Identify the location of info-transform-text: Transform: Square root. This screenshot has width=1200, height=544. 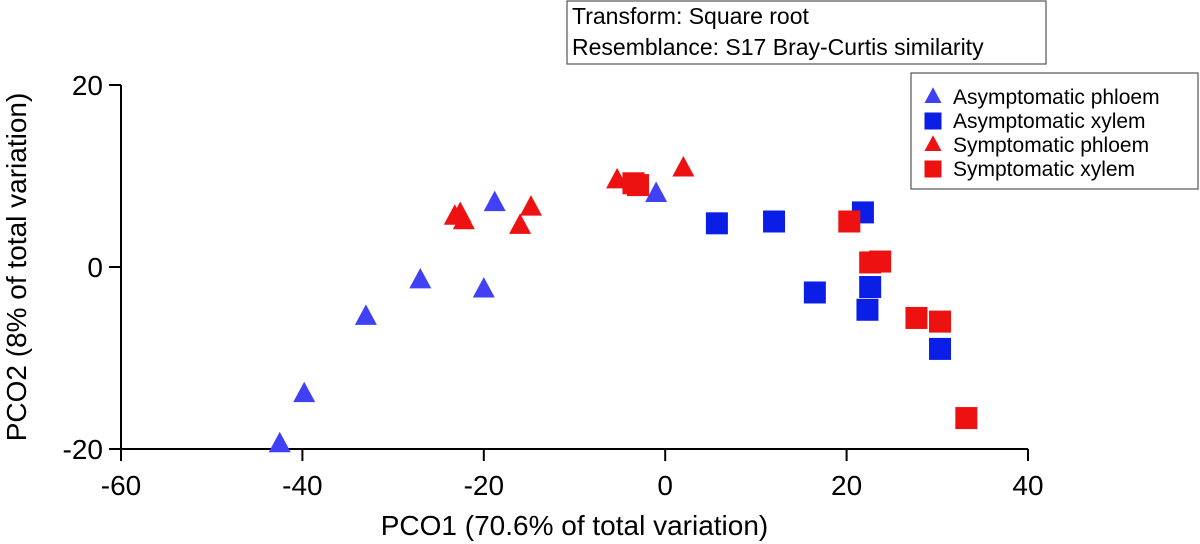
(691, 16).